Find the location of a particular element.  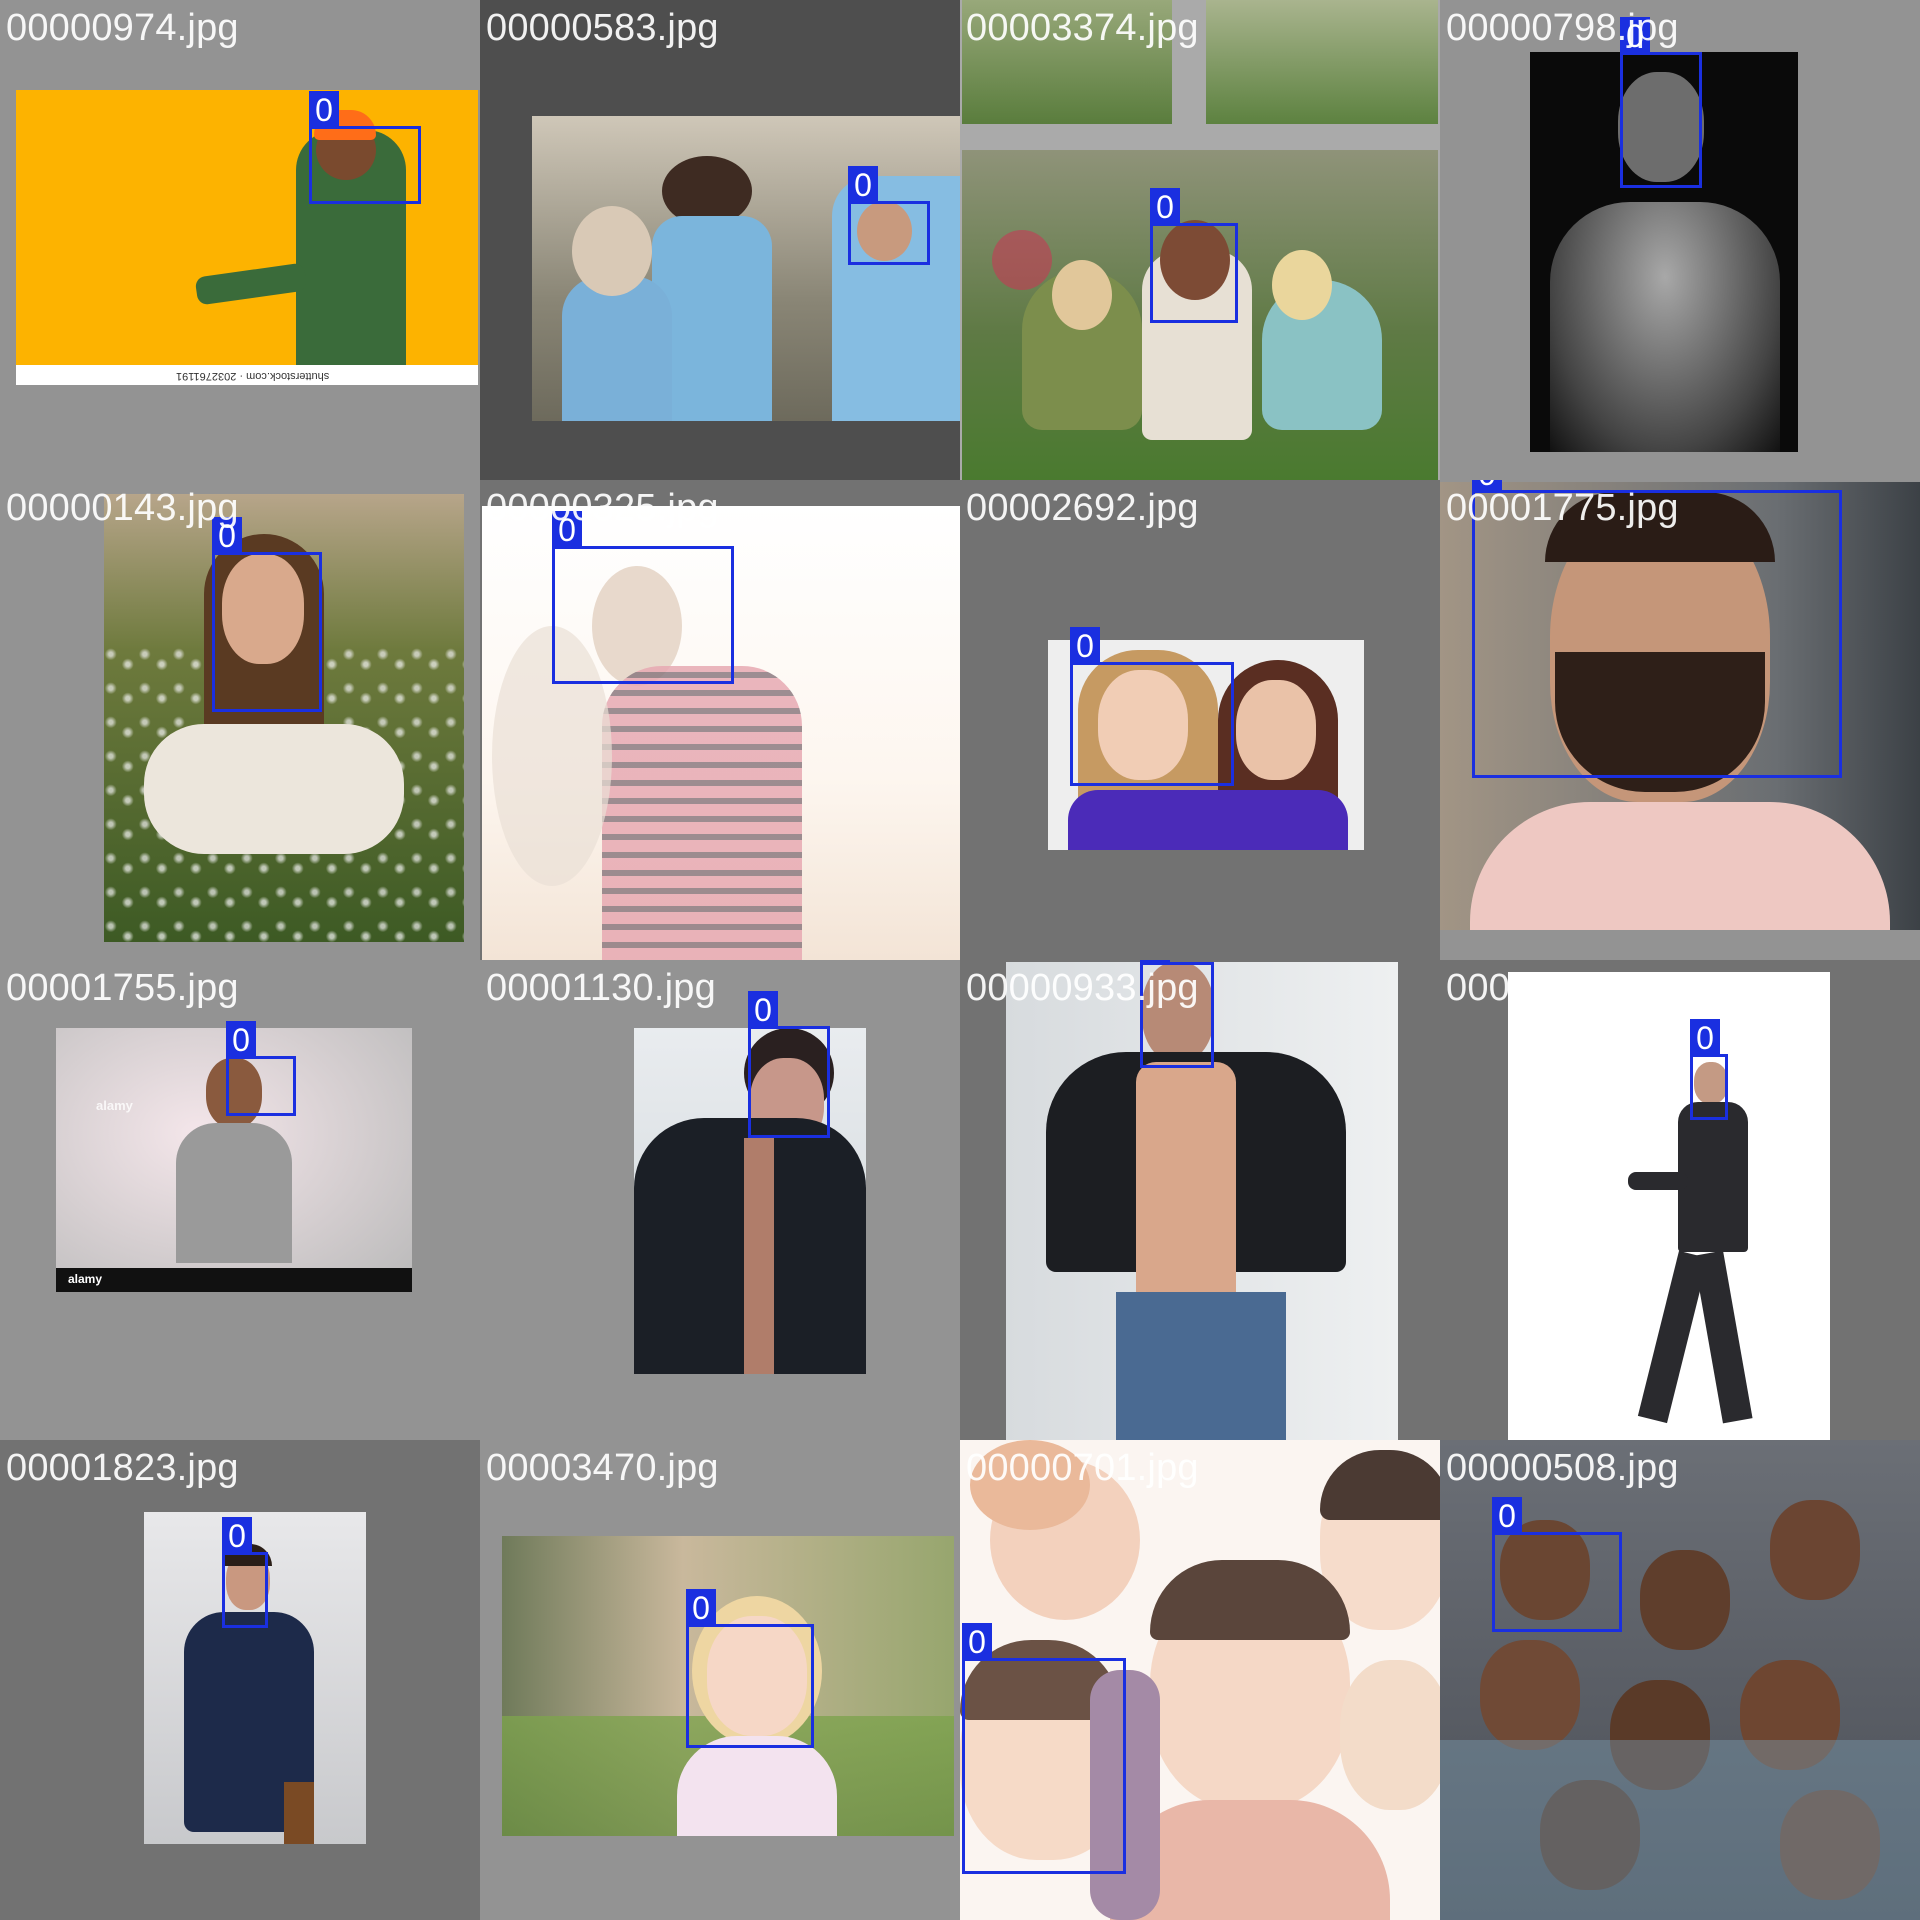

tile-00003374: 0 00003374.jpg is located at coordinates (1200, 240).